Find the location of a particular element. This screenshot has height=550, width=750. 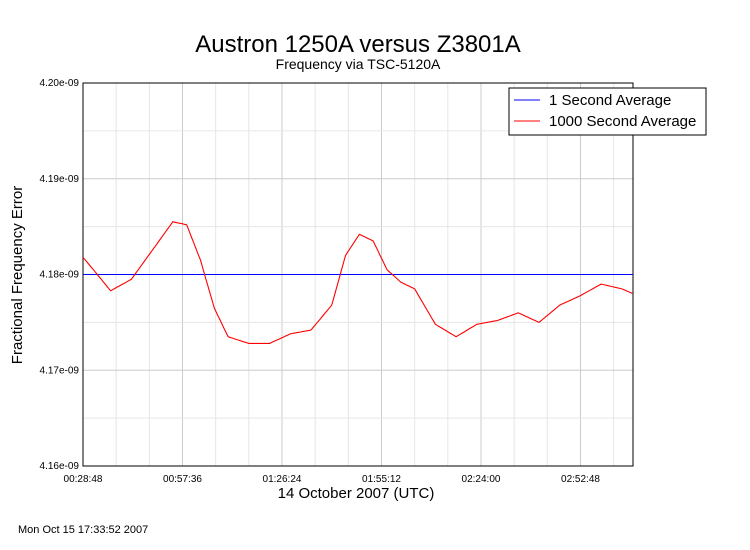

x-tick-label: 02:52:48 is located at coordinates (580, 479).